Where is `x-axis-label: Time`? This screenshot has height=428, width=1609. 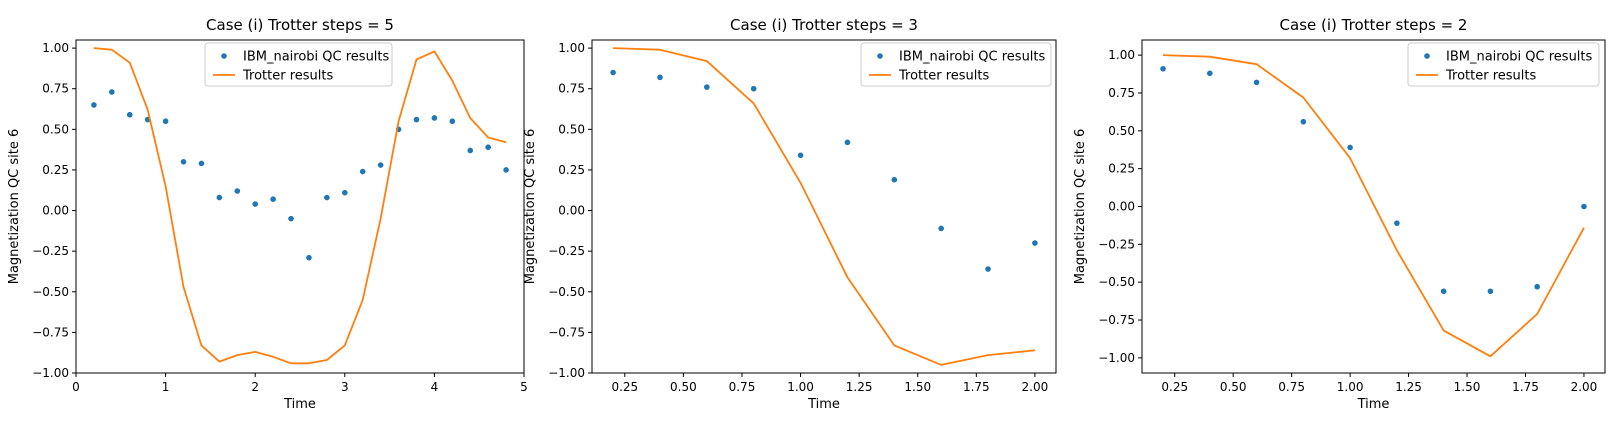
x-axis-label: Time is located at coordinates (823, 404).